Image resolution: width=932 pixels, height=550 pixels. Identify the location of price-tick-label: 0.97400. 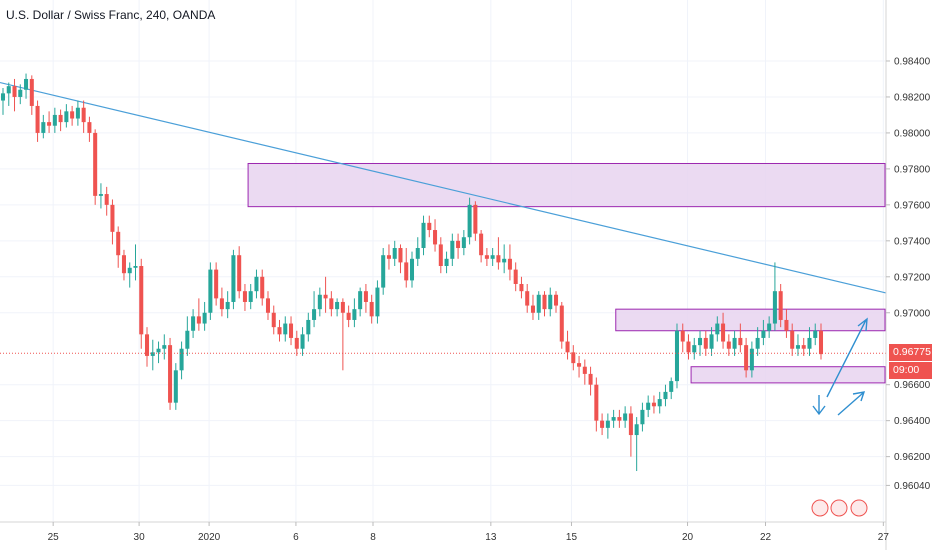
(912, 241).